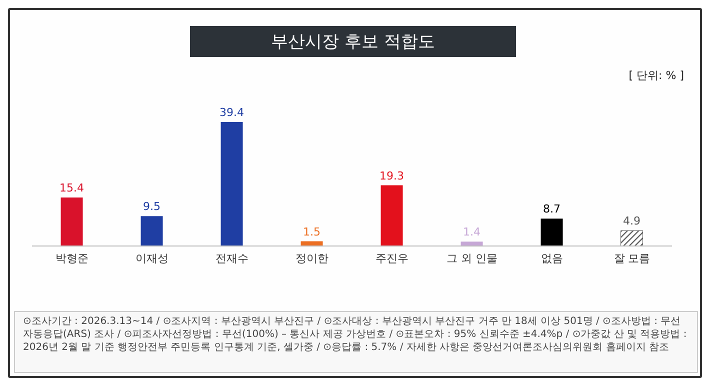 The image size is (710, 382). What do you see at coordinates (552, 209) in the screenshot?
I see `data-label: 8.7` at bounding box center [552, 209].